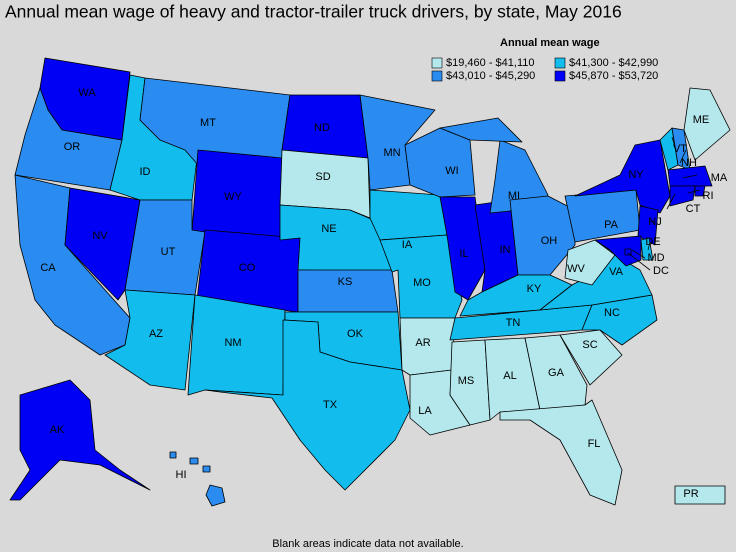 This screenshot has width=736, height=552. What do you see at coordinates (513, 323) in the screenshot?
I see `state-label: TN` at bounding box center [513, 323].